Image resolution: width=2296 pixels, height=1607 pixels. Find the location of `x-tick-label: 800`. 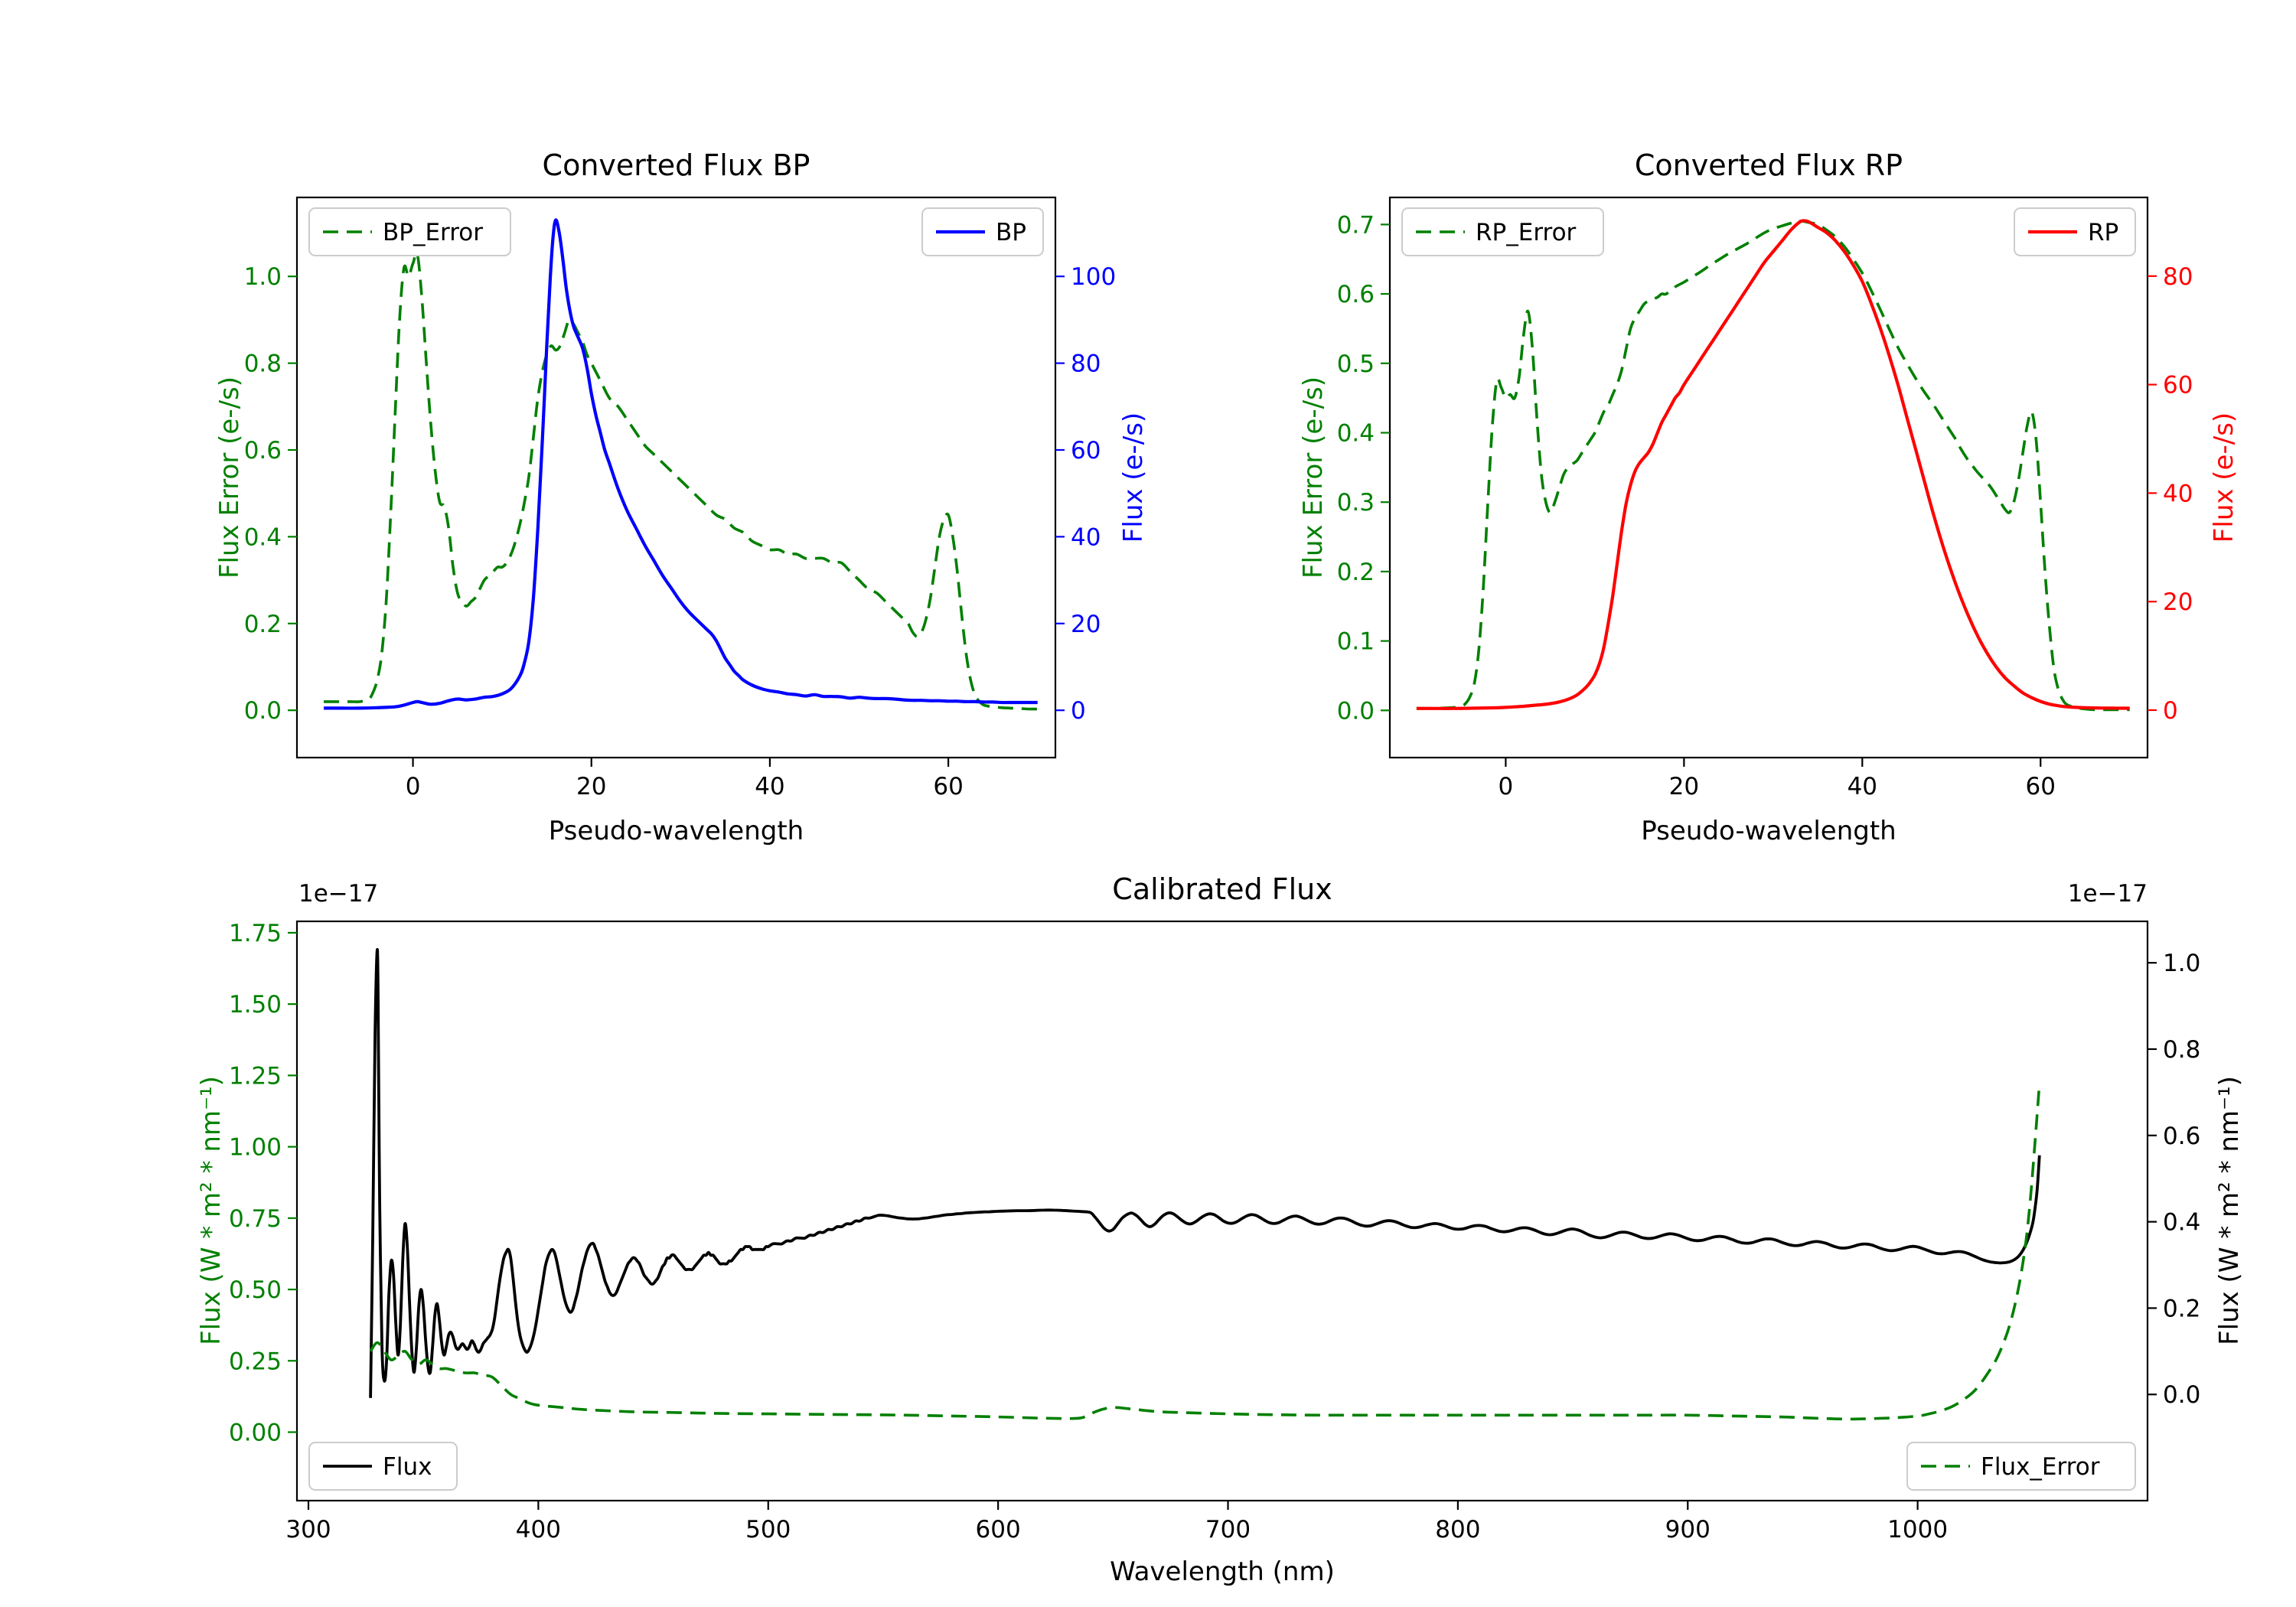

x-tick-label: 800 is located at coordinates (1457, 1529).